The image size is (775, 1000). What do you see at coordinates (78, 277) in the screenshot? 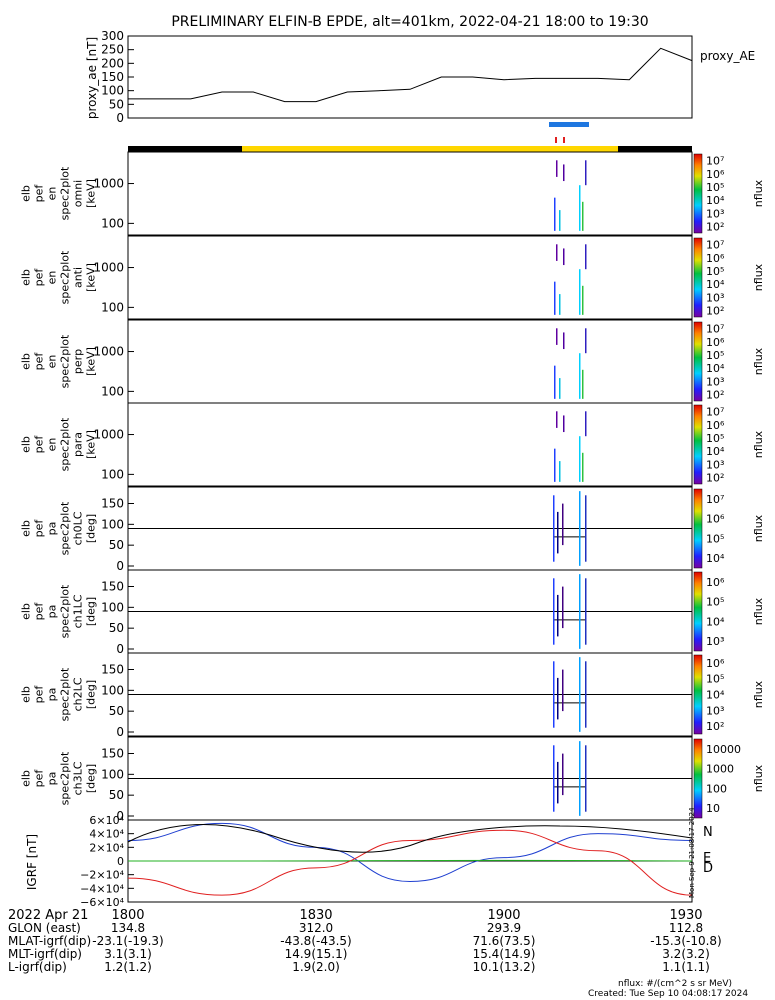
I see `energy-panel-label-line: anti` at bounding box center [78, 277].